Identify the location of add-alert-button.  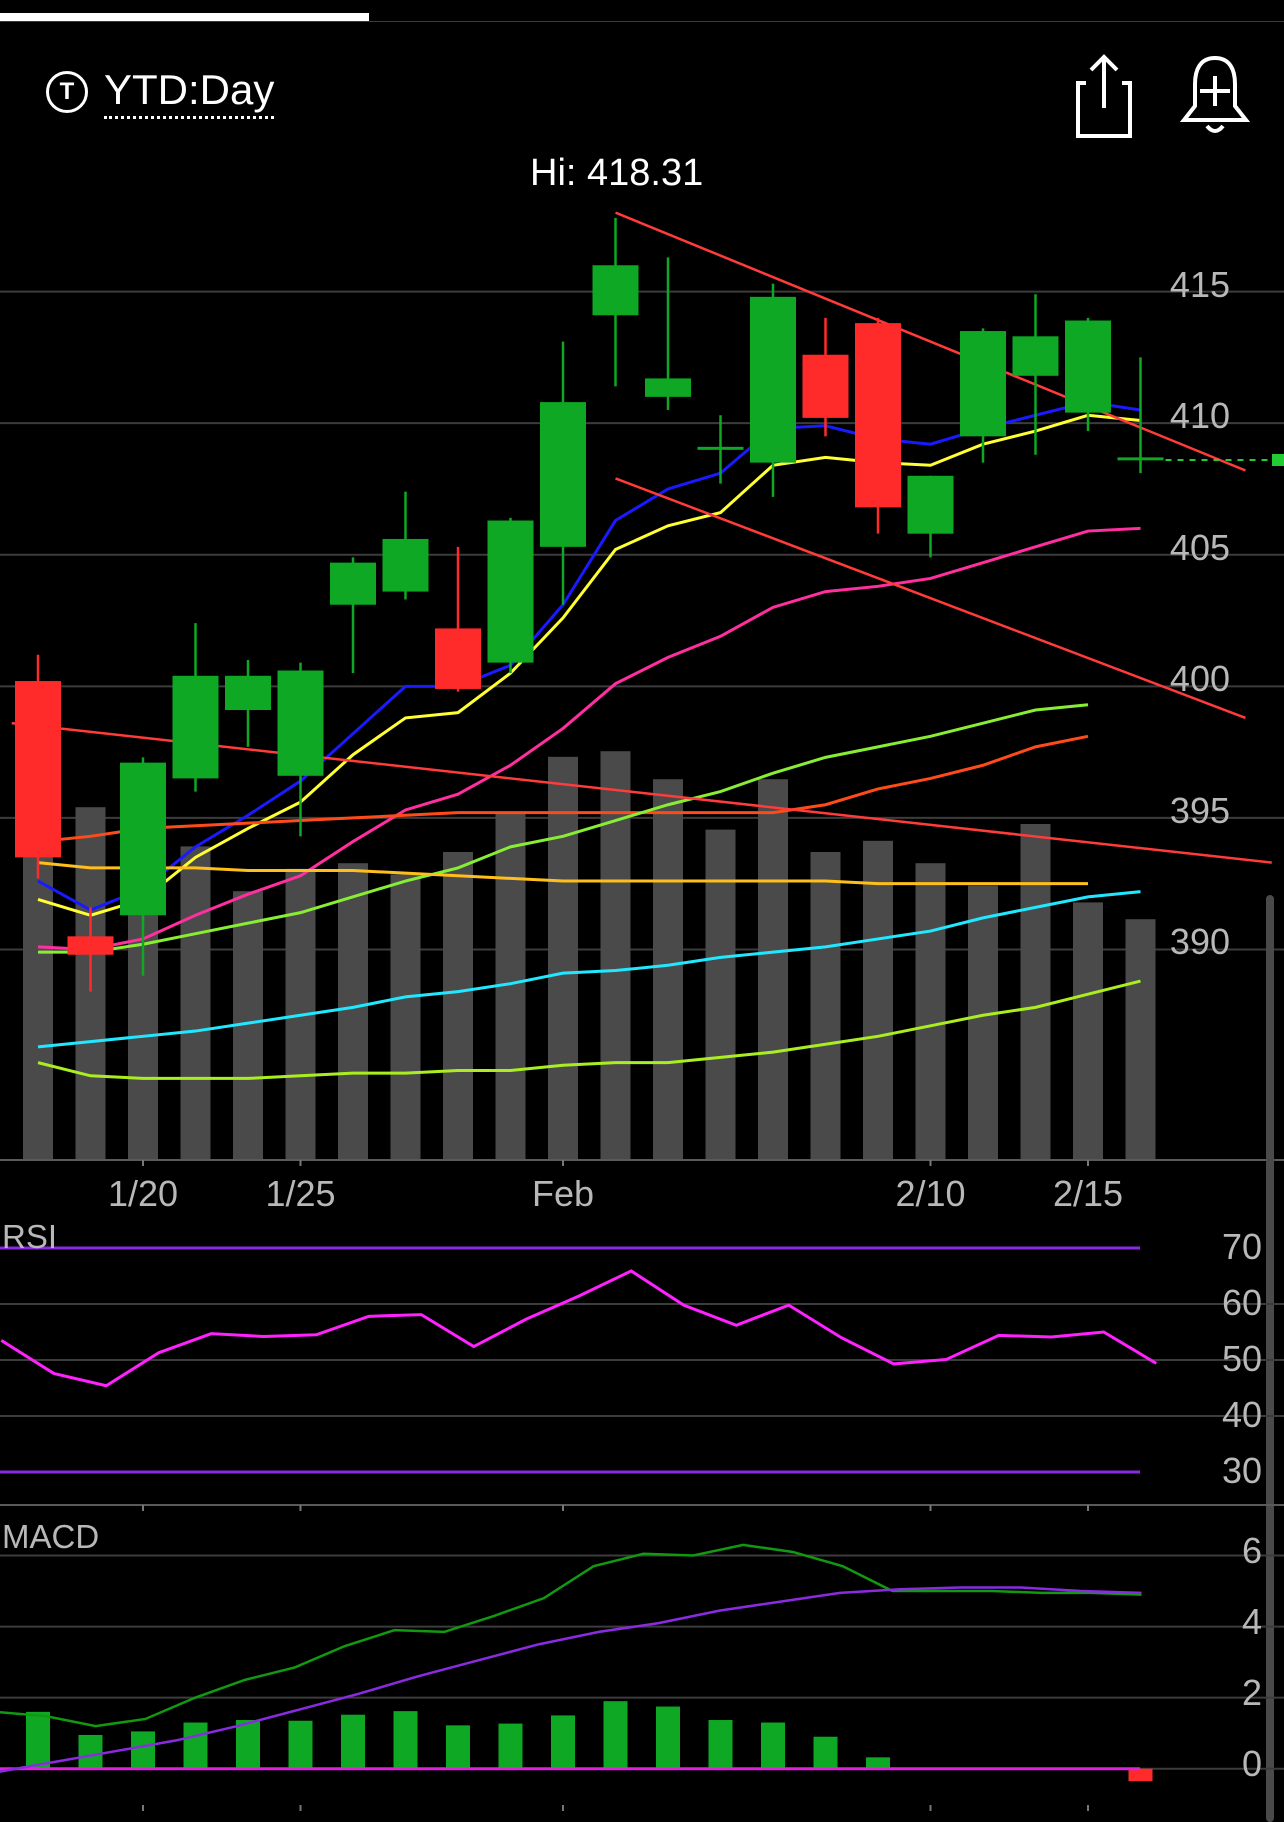
(1215, 93).